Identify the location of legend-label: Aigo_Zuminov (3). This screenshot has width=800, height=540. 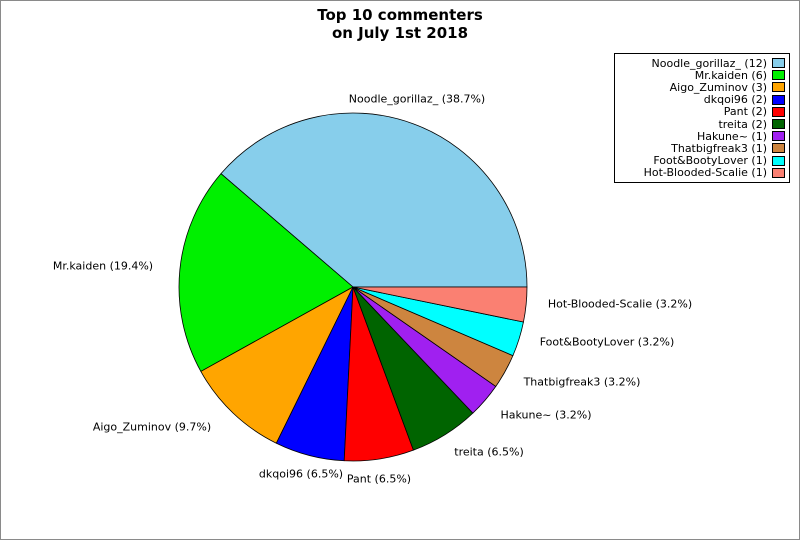
(718, 87).